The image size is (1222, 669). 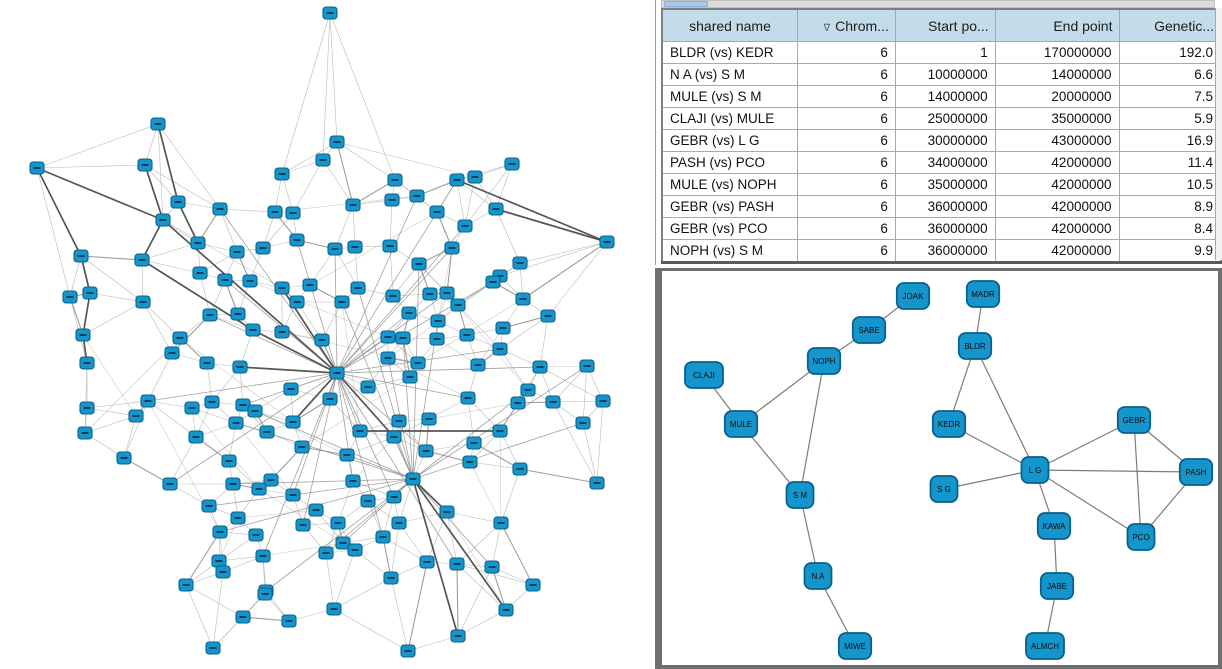 What do you see at coordinates (730, 25) in the screenshot?
I see `column-header-shared-name: shared name` at bounding box center [730, 25].